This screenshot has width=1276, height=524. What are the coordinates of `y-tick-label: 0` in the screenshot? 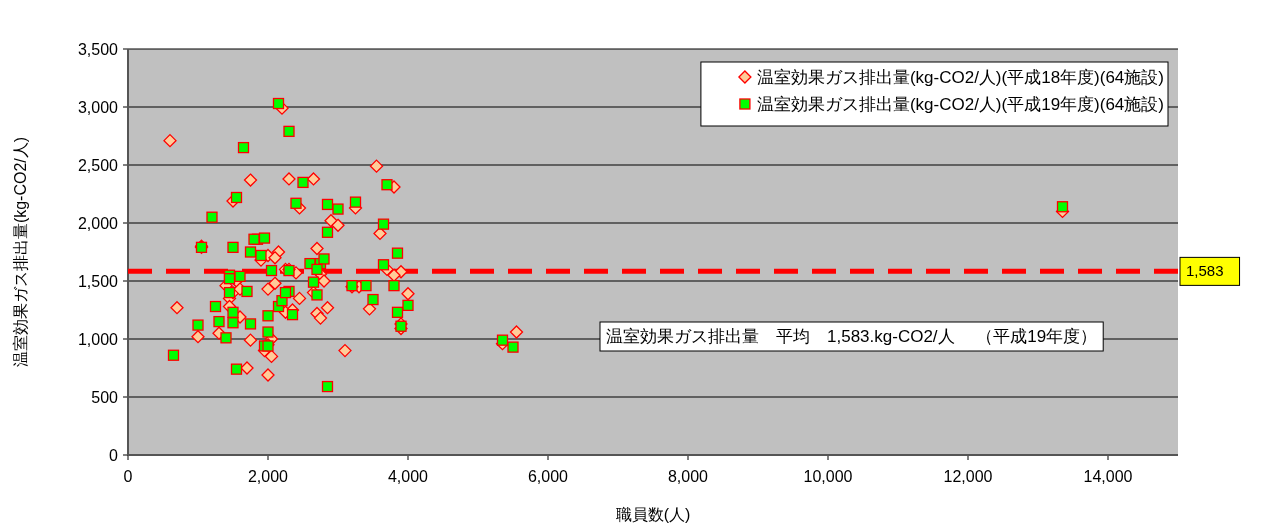 It's located at (114, 455).